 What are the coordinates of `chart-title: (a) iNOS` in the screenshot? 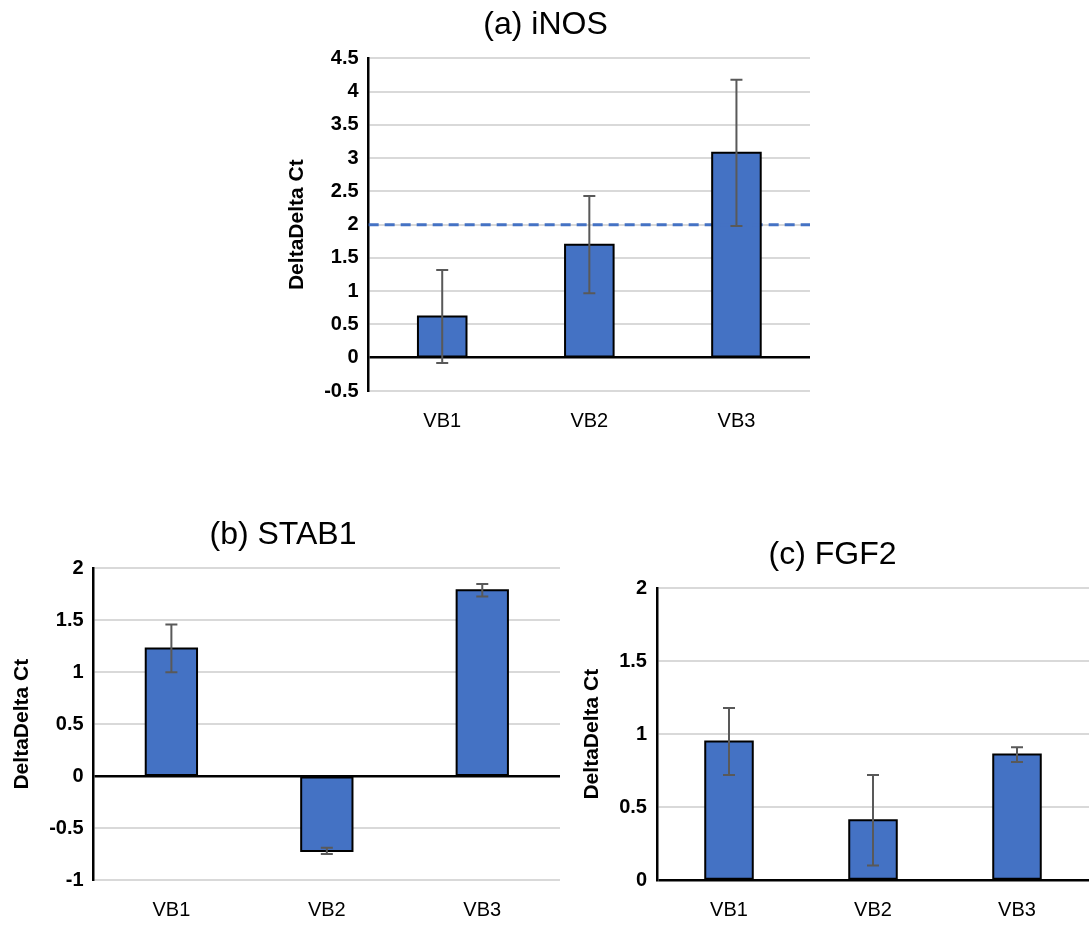 It's located at (545, 23).